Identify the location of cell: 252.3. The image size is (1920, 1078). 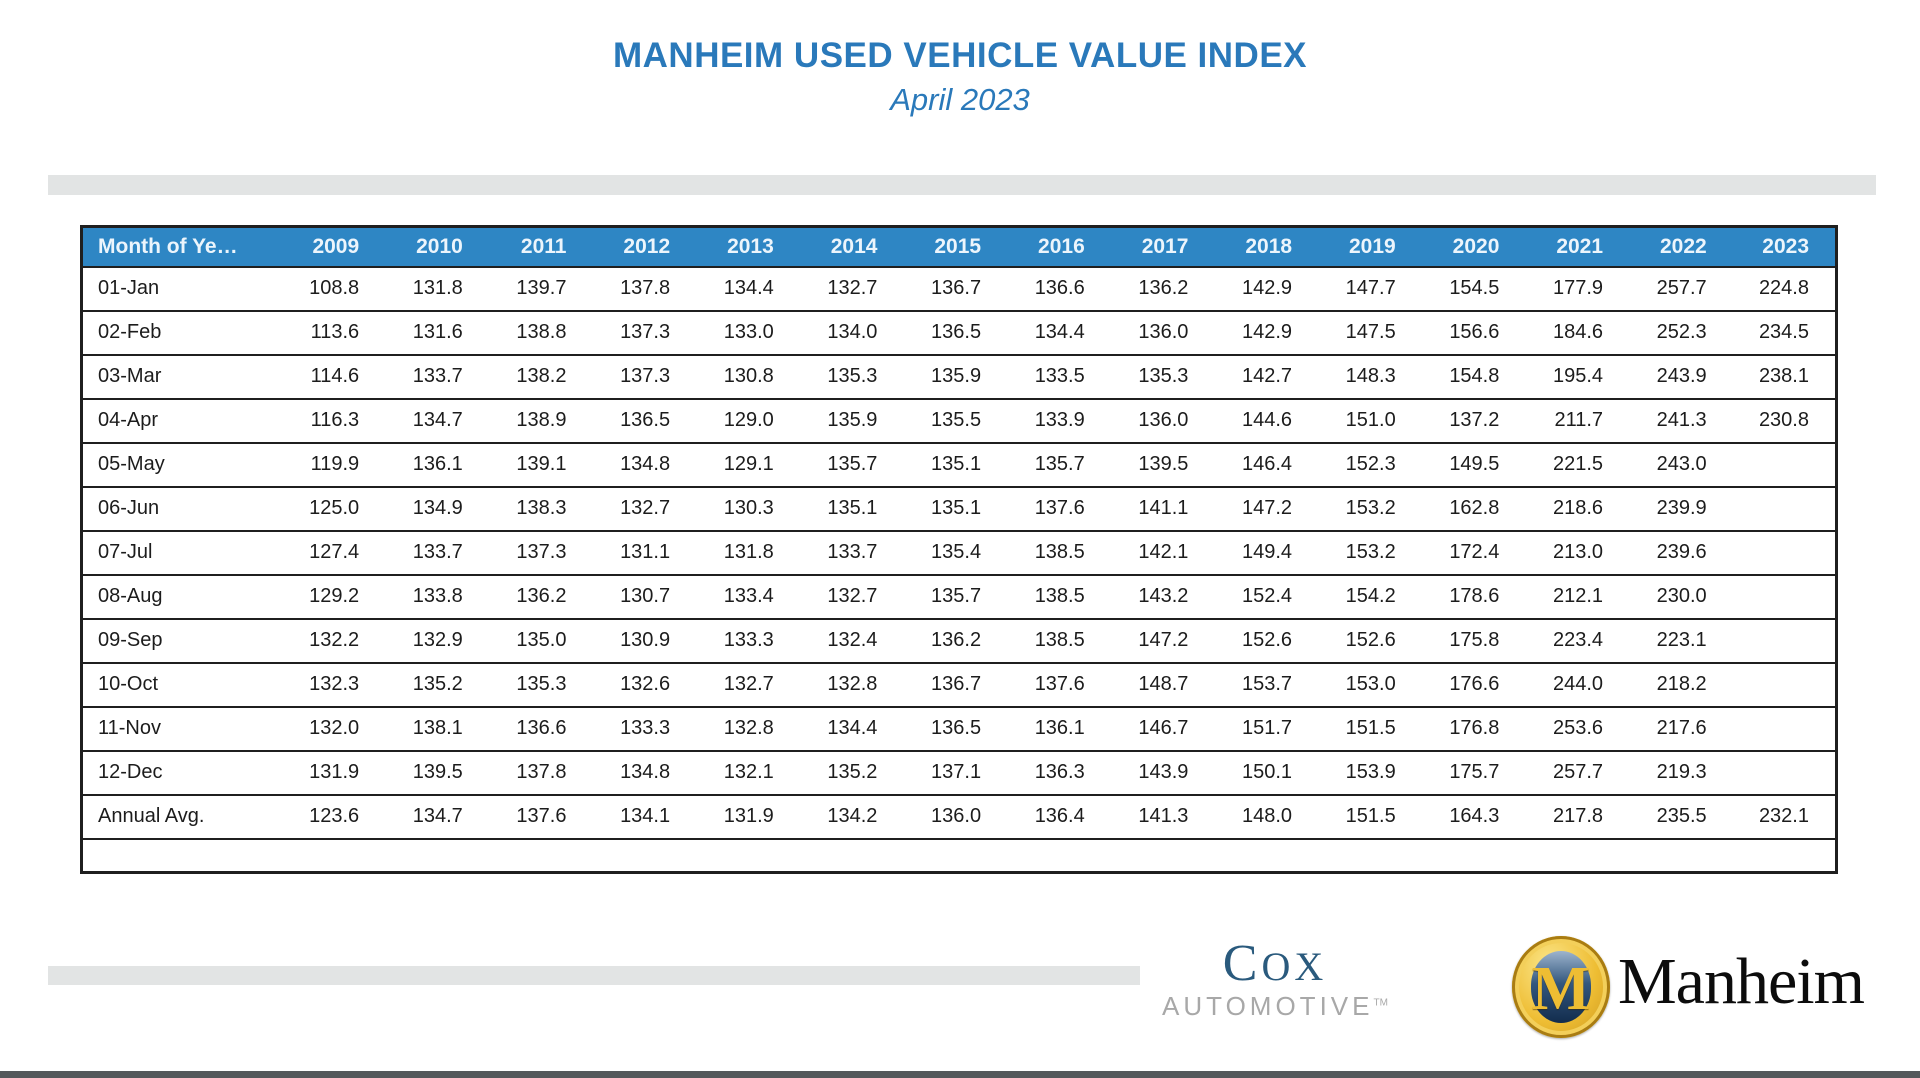
(1681, 333).